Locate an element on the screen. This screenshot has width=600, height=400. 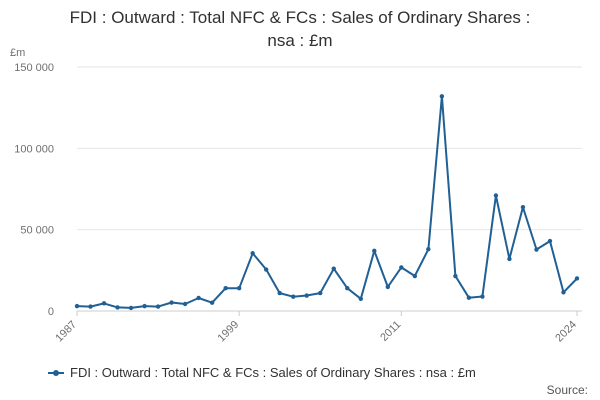
y-tick-label: 100 000 is located at coordinates (34, 149).